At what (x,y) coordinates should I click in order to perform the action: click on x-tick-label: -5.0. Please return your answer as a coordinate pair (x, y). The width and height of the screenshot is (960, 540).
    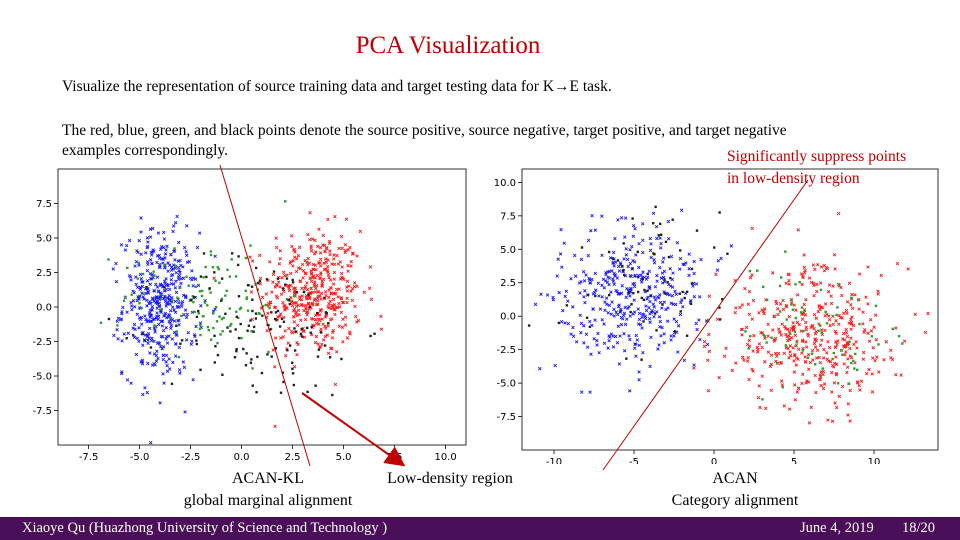
    Looking at the image, I should click on (140, 457).